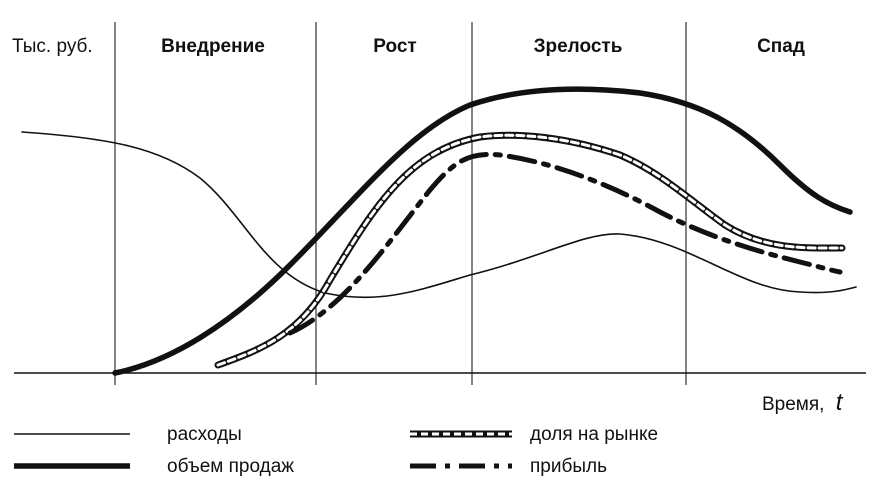 The image size is (896, 495). I want to click on x-axis-label-text: Время,, so click(793, 404).